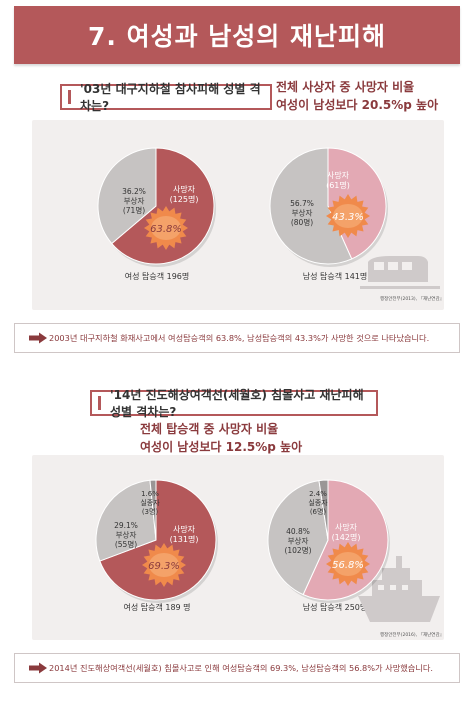 Image resolution: width=474 pixels, height=706 pixels. I want to click on stat-1-line1: 전체 사상자 중 사망자 비율, so click(345, 87).